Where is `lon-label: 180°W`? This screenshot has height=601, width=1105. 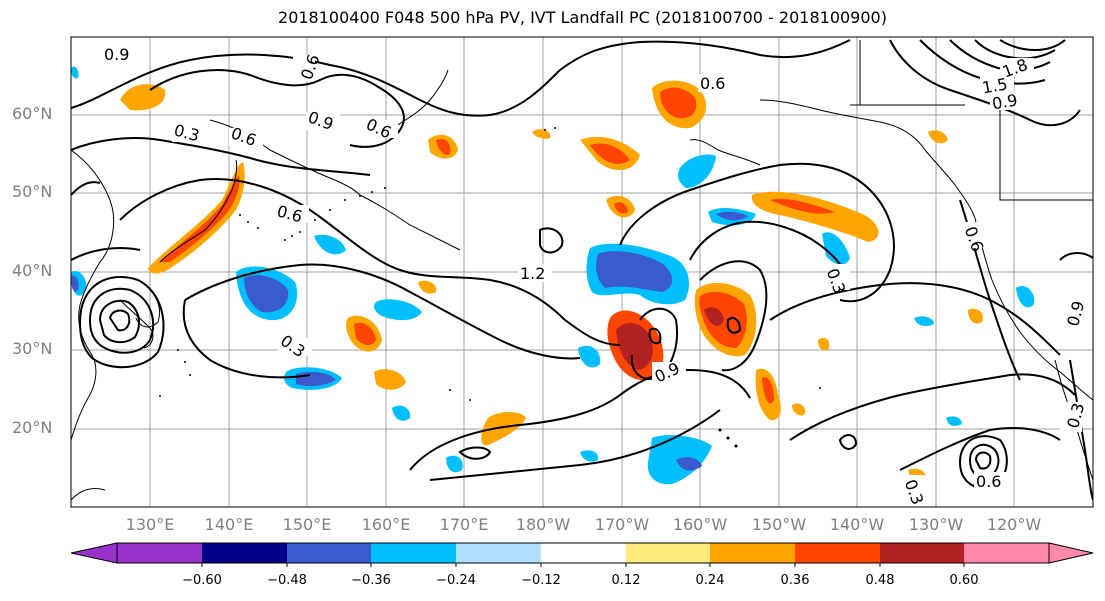
lon-label: 180°W is located at coordinates (543, 524).